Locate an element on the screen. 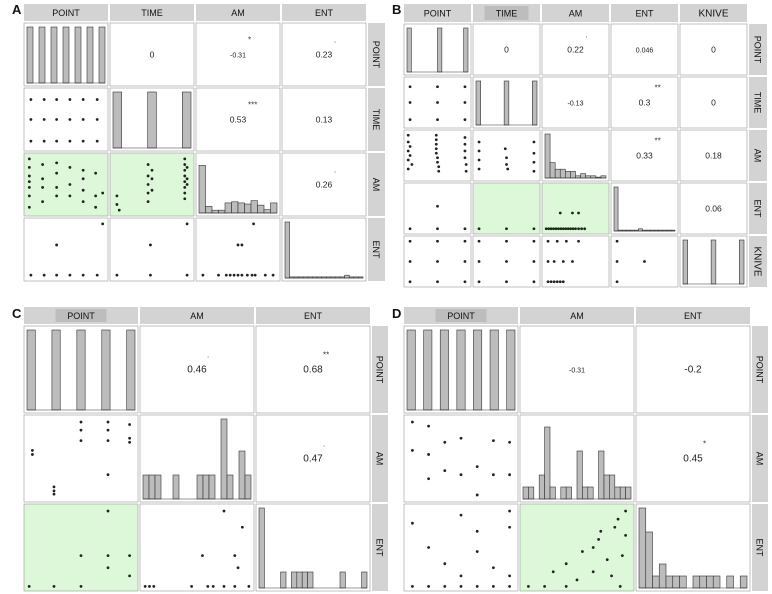 The width and height of the screenshot is (772, 594). significance-stars: . is located at coordinates (587, 35).